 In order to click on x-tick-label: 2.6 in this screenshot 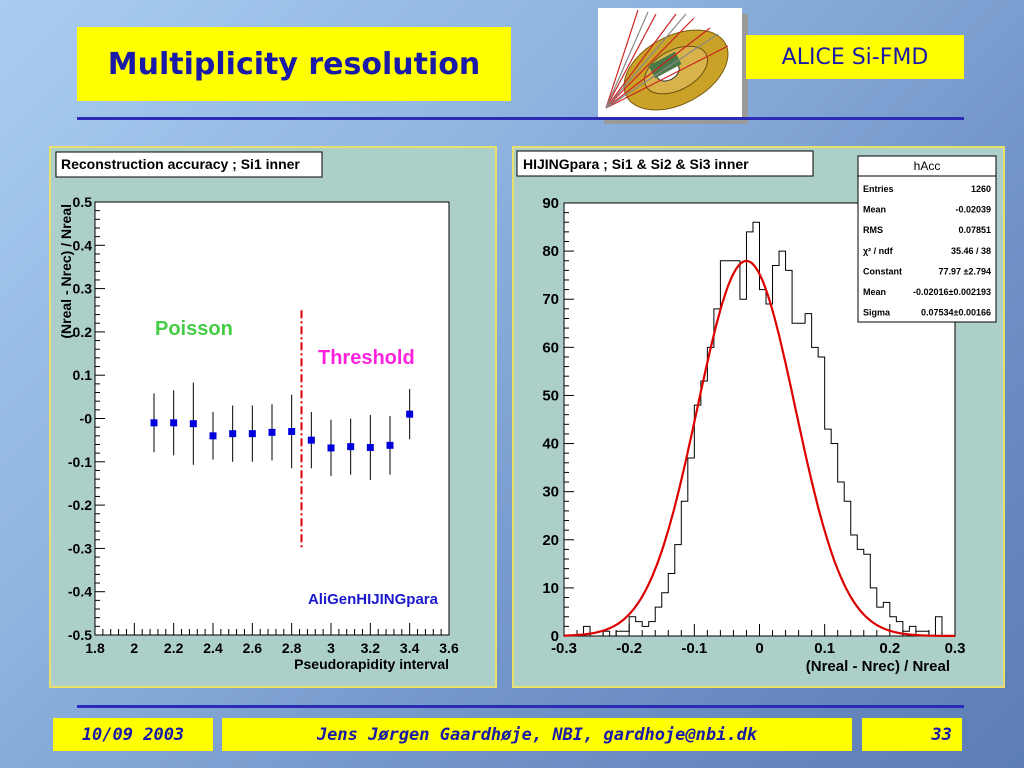, I will do `click(253, 648)`.